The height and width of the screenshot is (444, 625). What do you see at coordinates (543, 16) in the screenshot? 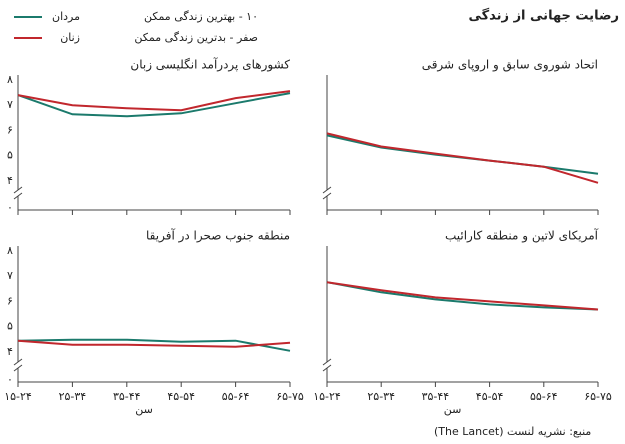
I see `chart-title: رضایت جهانی از زندگی` at bounding box center [543, 16].